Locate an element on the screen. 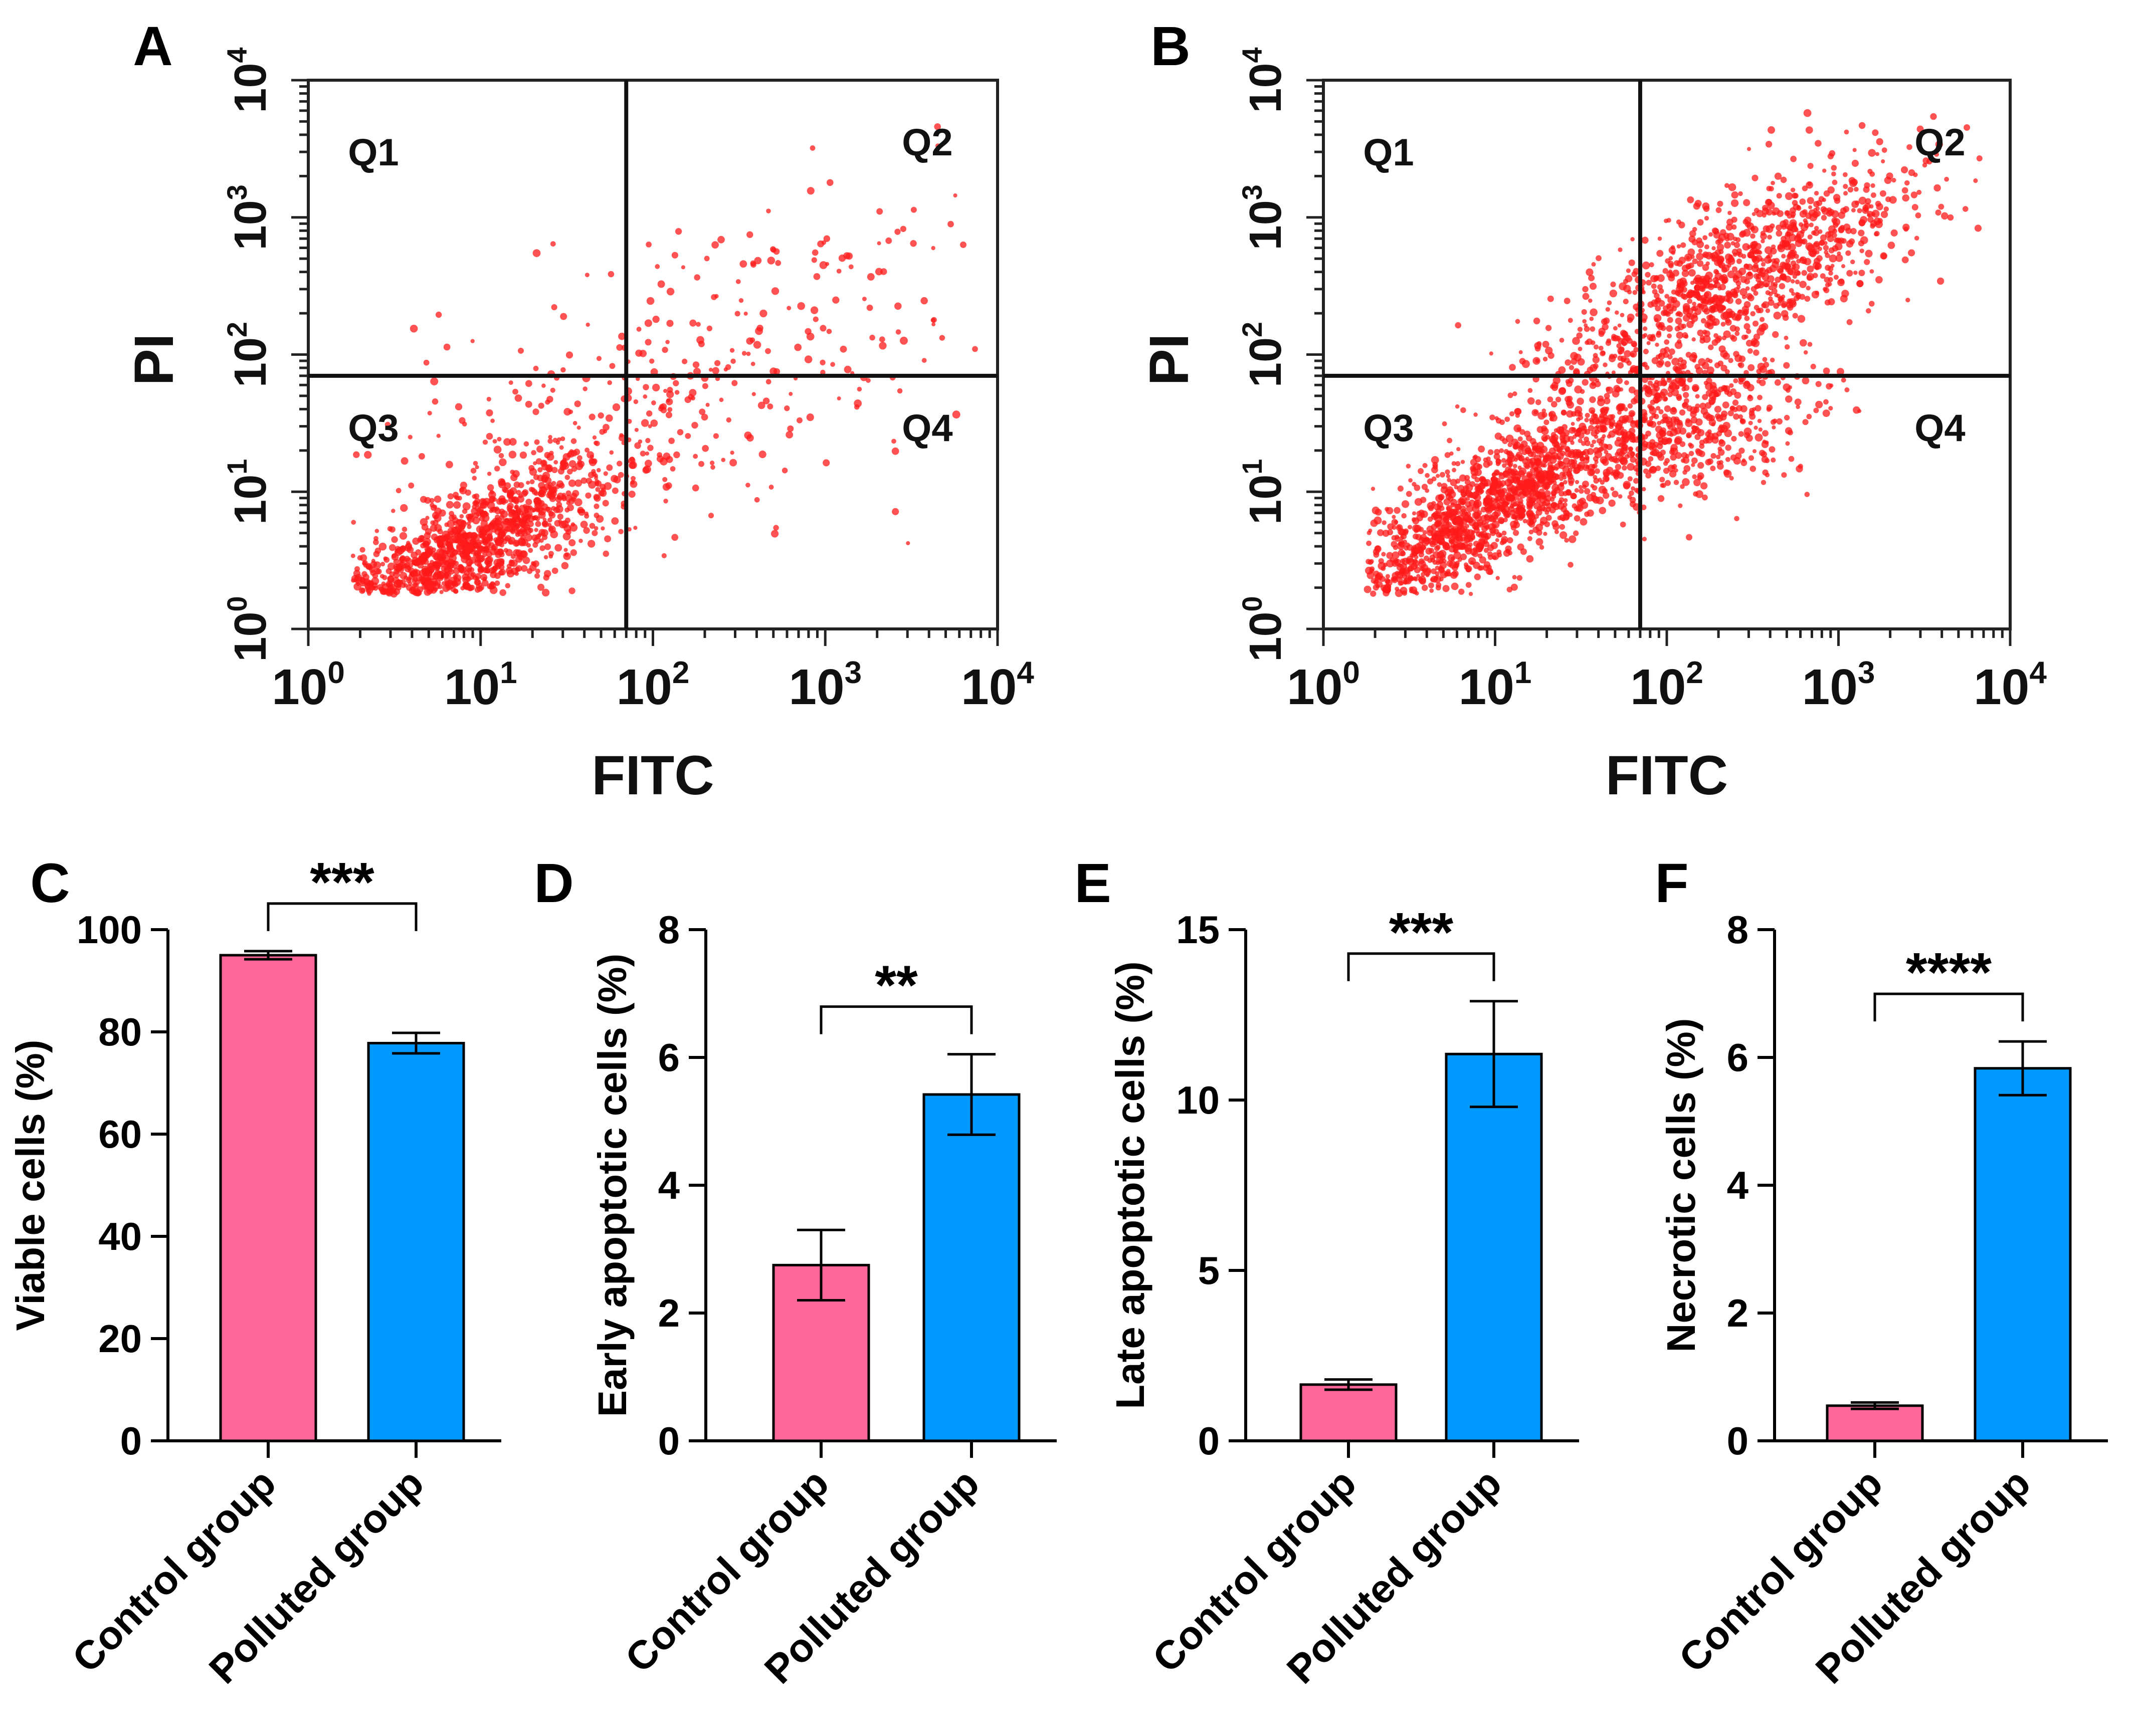 This screenshot has width=2141, height=1736. y-tick-label: 8 is located at coordinates (1738, 930).